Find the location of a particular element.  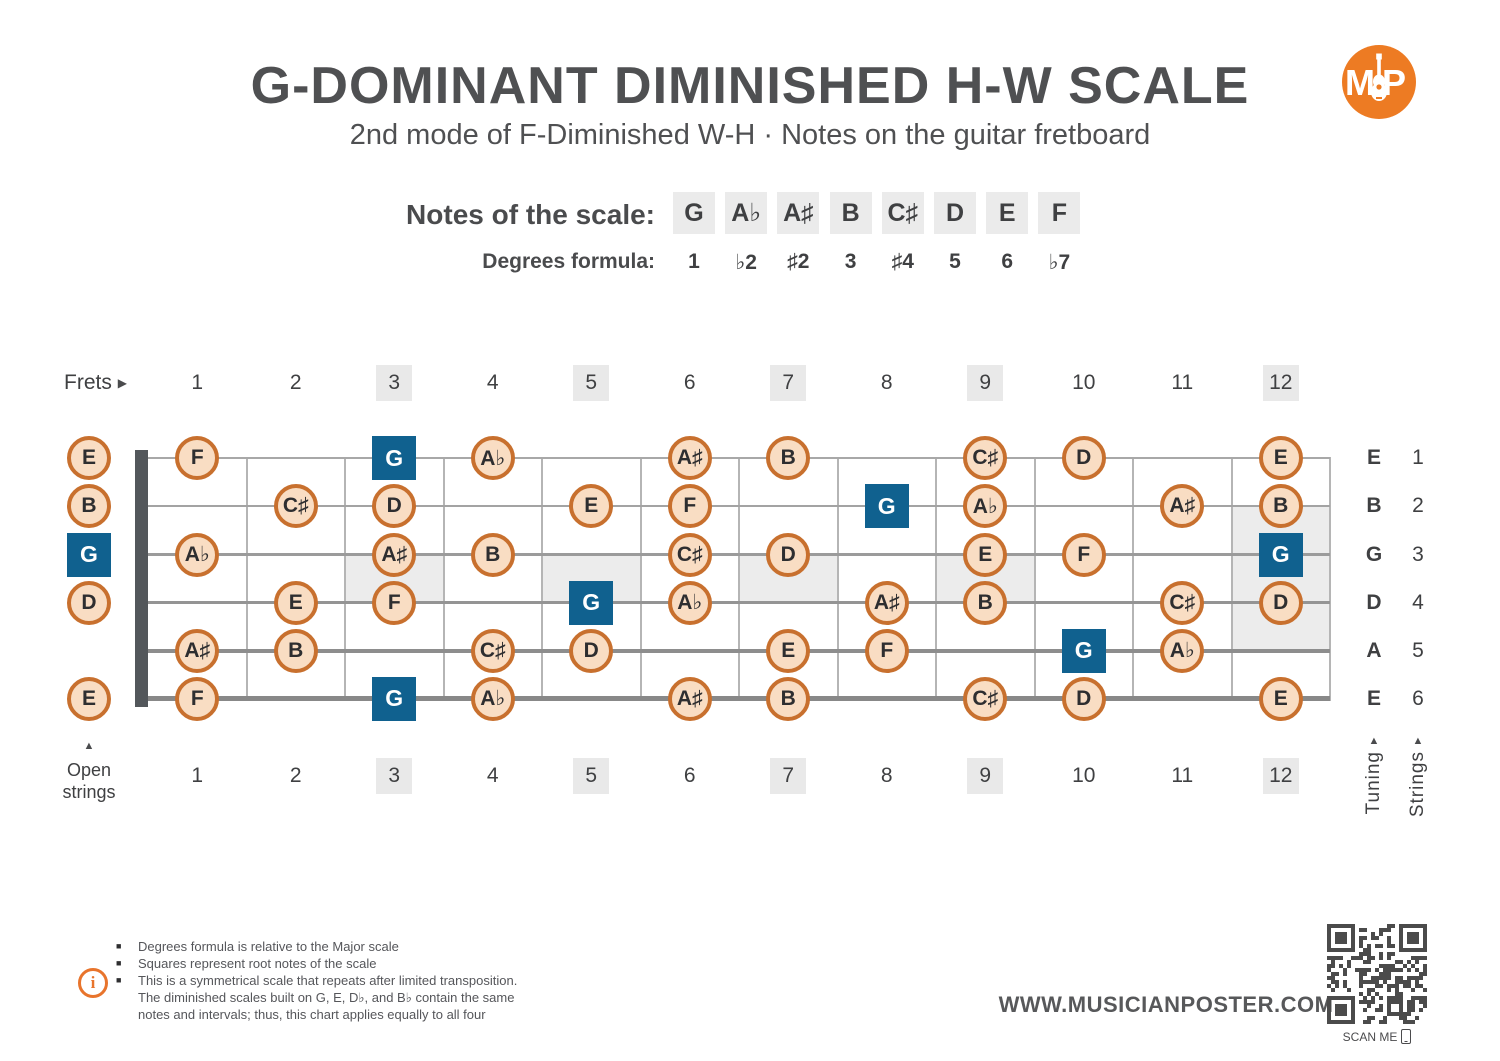

website-url: WWW.MUSICIANPOSTER.COM is located at coordinates (1166, 1004).